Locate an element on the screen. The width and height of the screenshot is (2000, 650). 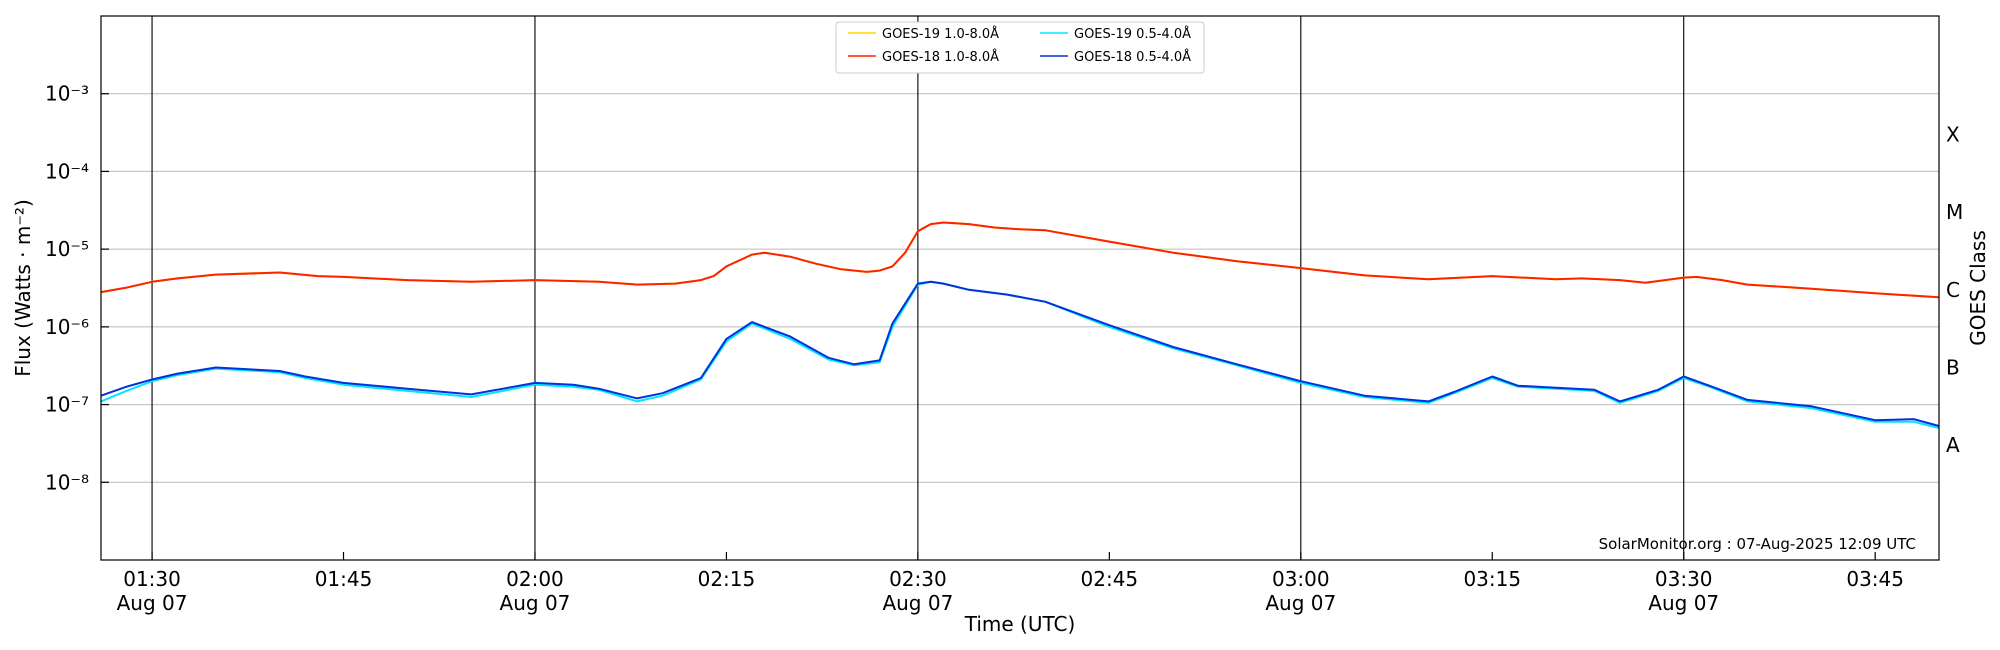
y-tick-label: 10⁻³ is located at coordinates (67, 94).